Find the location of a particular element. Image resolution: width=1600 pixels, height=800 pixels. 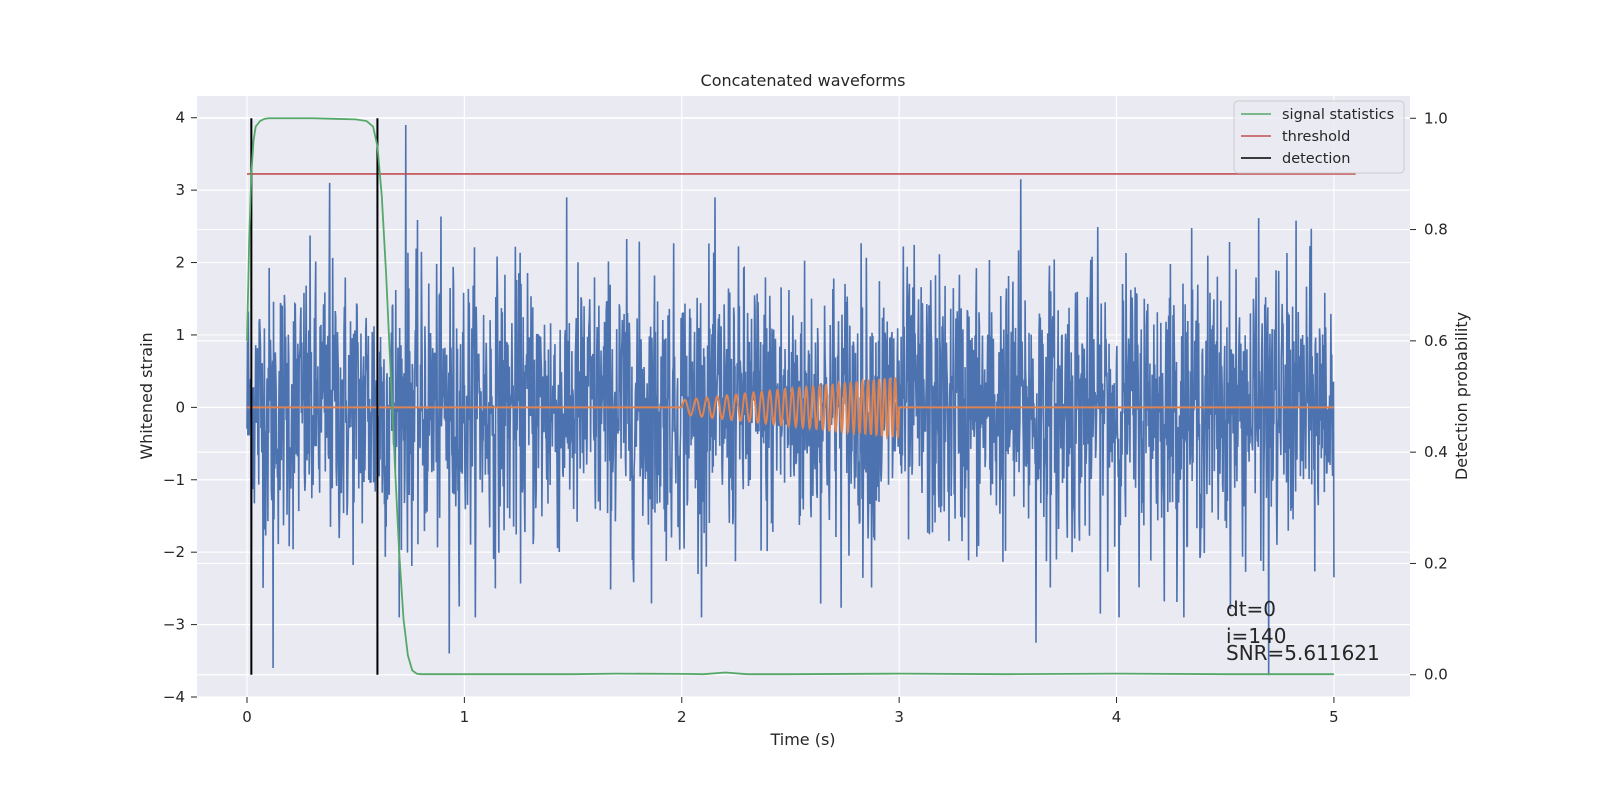

legend-box is located at coordinates (1319, 137).